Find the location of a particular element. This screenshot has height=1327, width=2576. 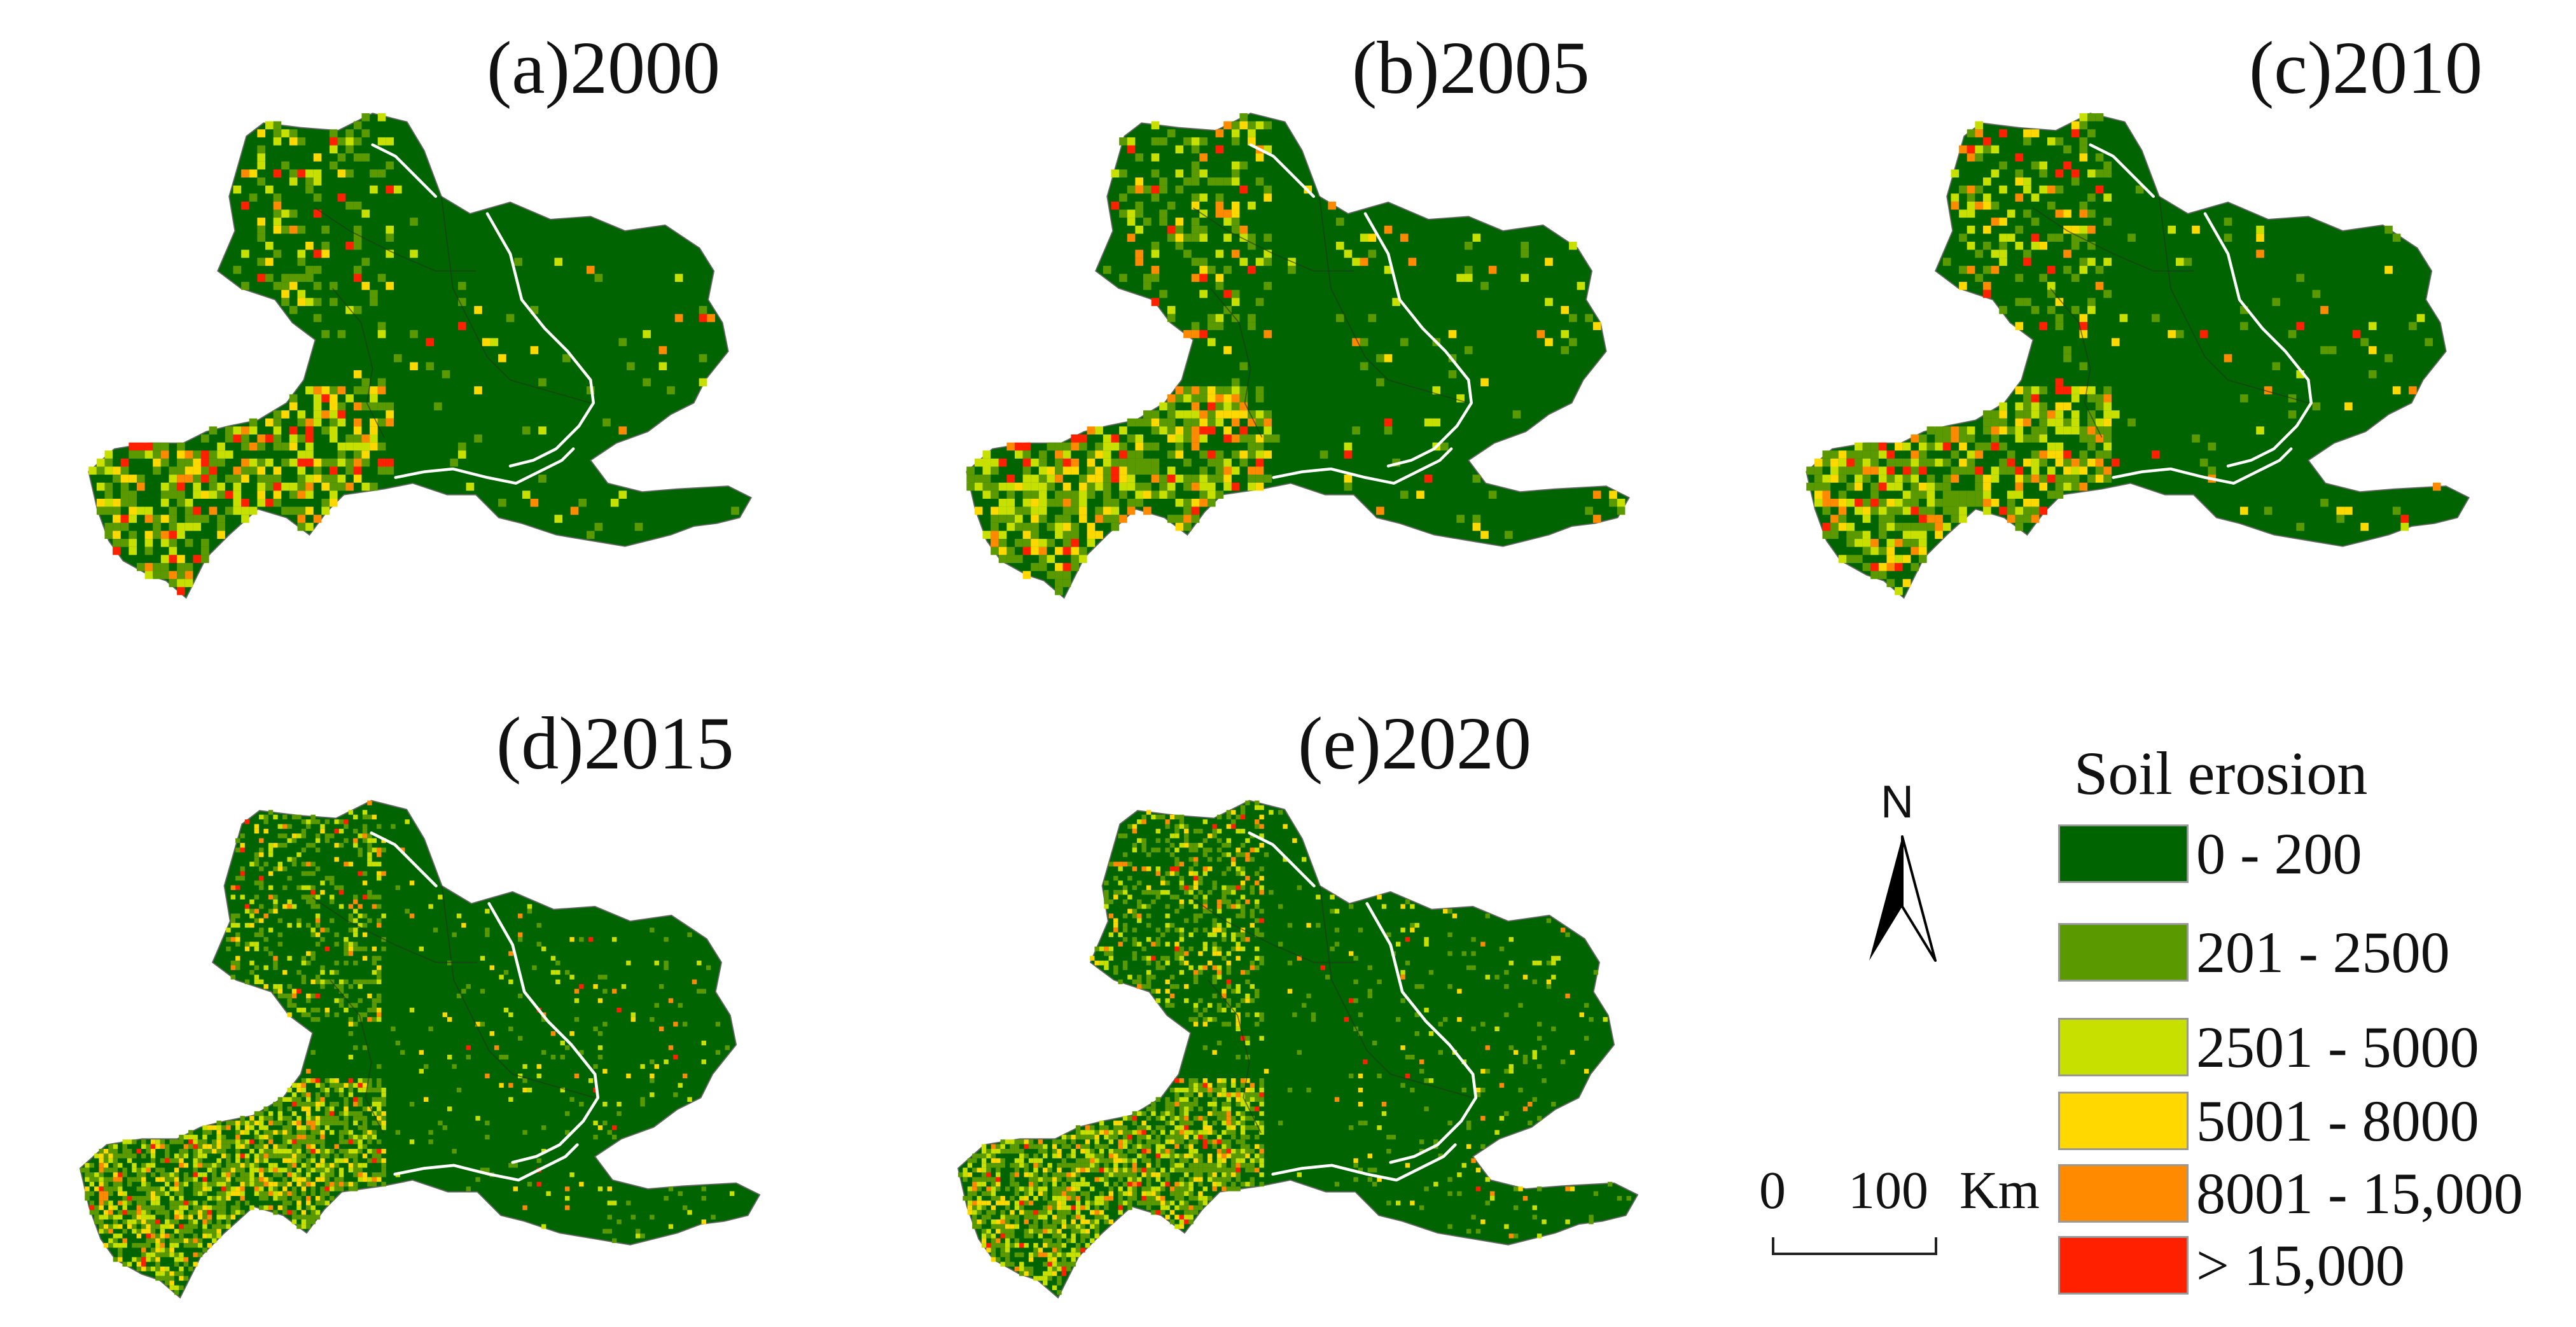

legend-label: 0 - 200 is located at coordinates (2279, 853).